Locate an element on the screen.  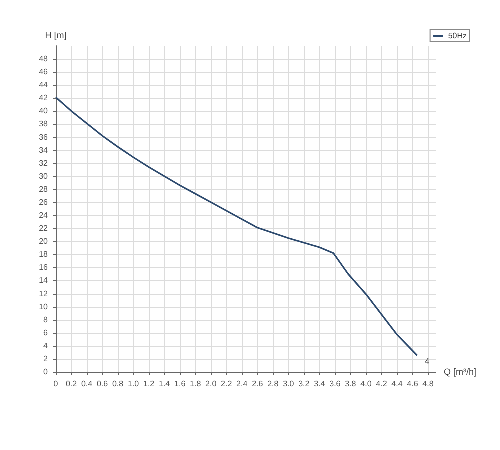
y-tick-label: 48 is located at coordinates (44, 59).